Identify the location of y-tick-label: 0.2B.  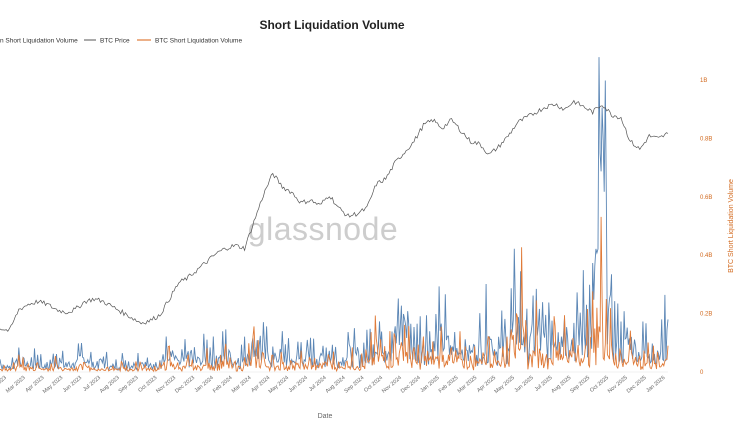
(706, 315).